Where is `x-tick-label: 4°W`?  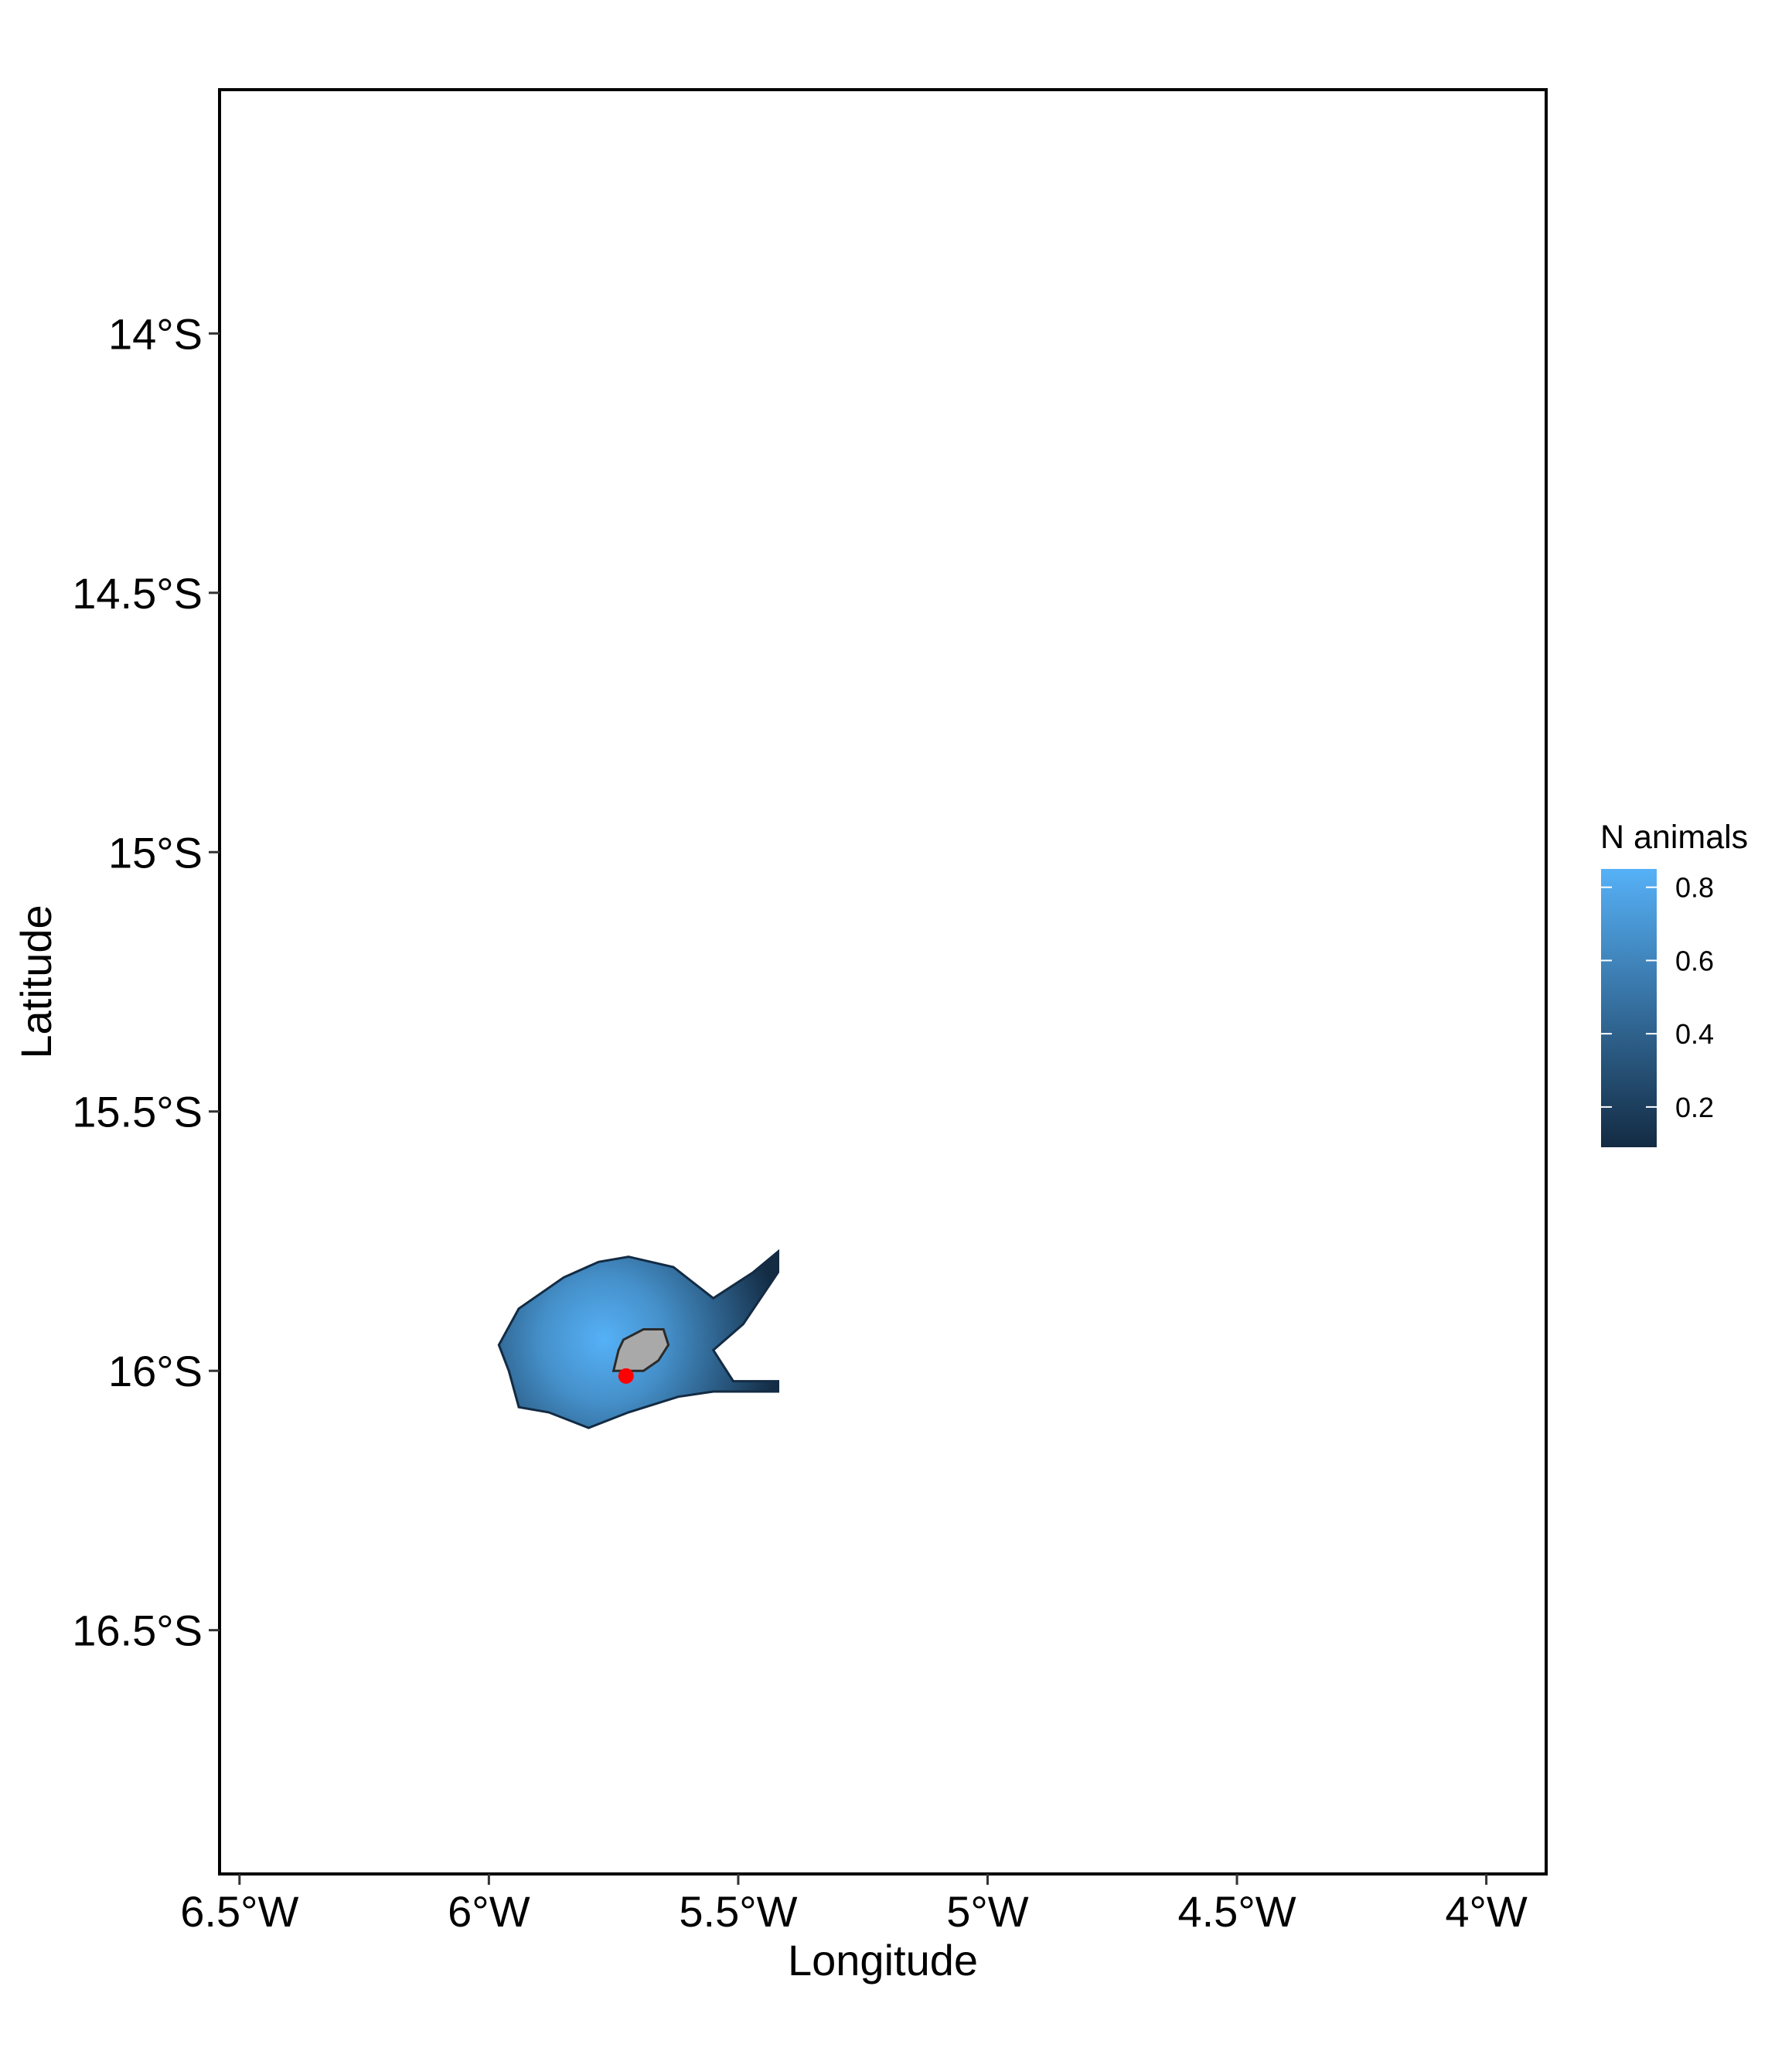 x-tick-label: 4°W is located at coordinates (1486, 1912).